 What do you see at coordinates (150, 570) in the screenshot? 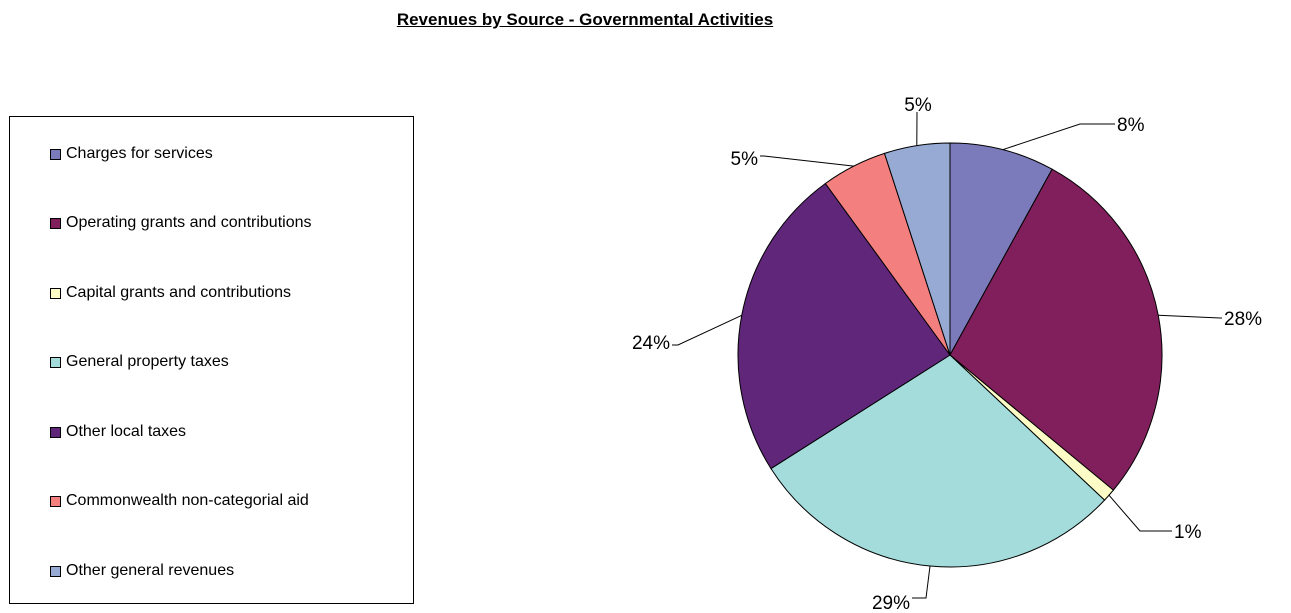
I see `legend-label: Other general revenues` at bounding box center [150, 570].